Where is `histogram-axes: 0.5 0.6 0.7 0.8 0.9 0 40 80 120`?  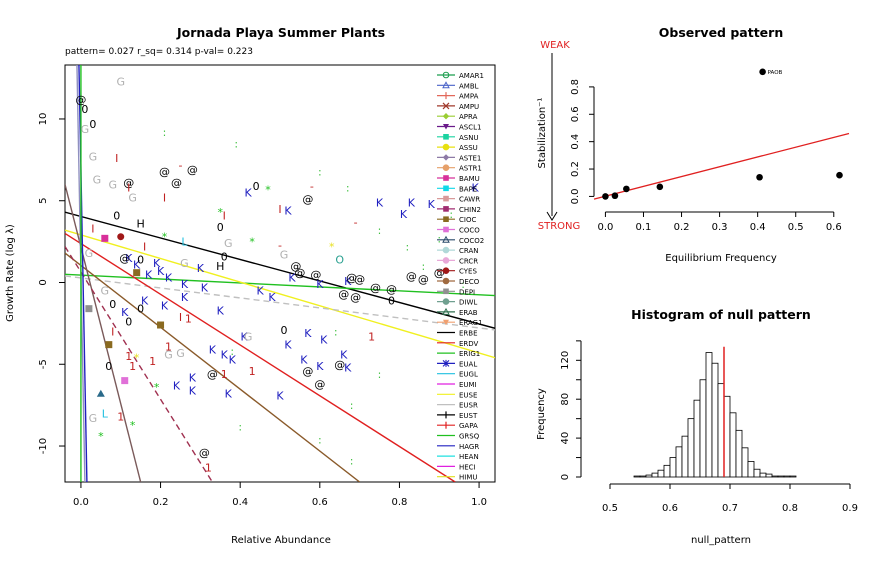
histogram-axes: 0.5 0.6 0.7 0.8 0.9 0 40 80 120 is located at coordinates (709, 427).